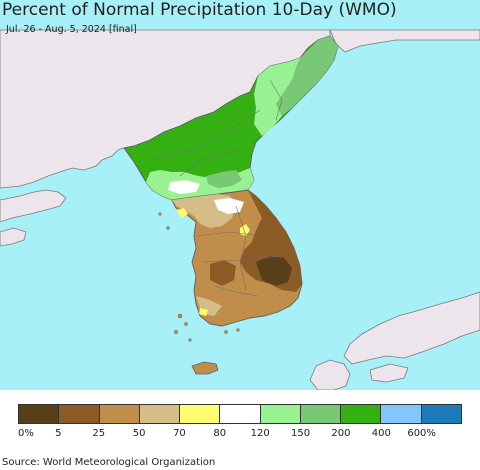 This screenshot has height=470, width=480. What do you see at coordinates (184, 187) in the screenshot?
I see `nk-south-white` at bounding box center [184, 187].